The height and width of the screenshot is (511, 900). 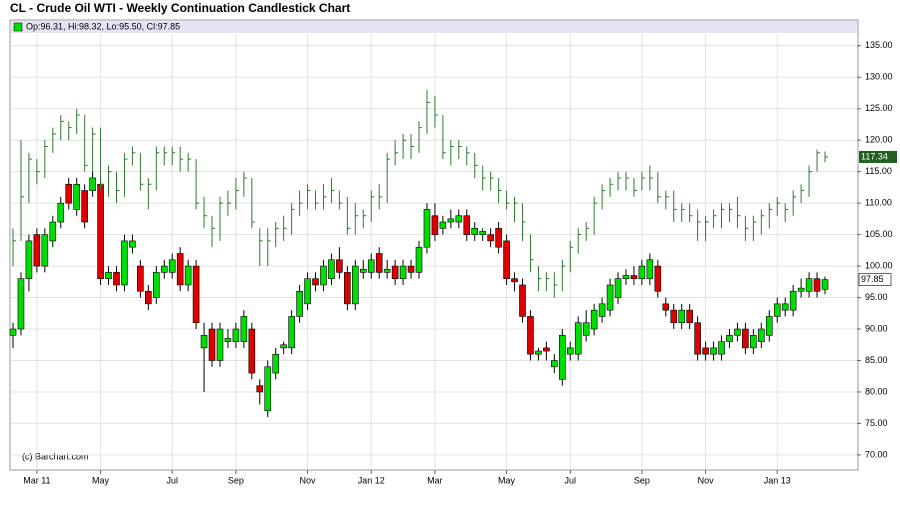 What do you see at coordinates (878, 203) in the screenshot?
I see `y-tick-label: 110.00` at bounding box center [878, 203].